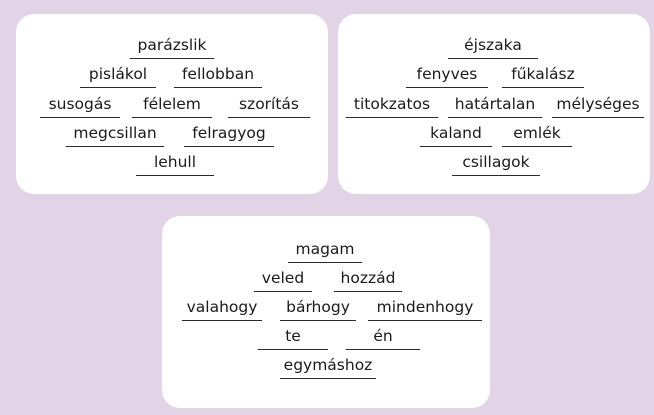 The width and height of the screenshot is (654, 415). I want to click on word-item: fűkalász, so click(543, 76).